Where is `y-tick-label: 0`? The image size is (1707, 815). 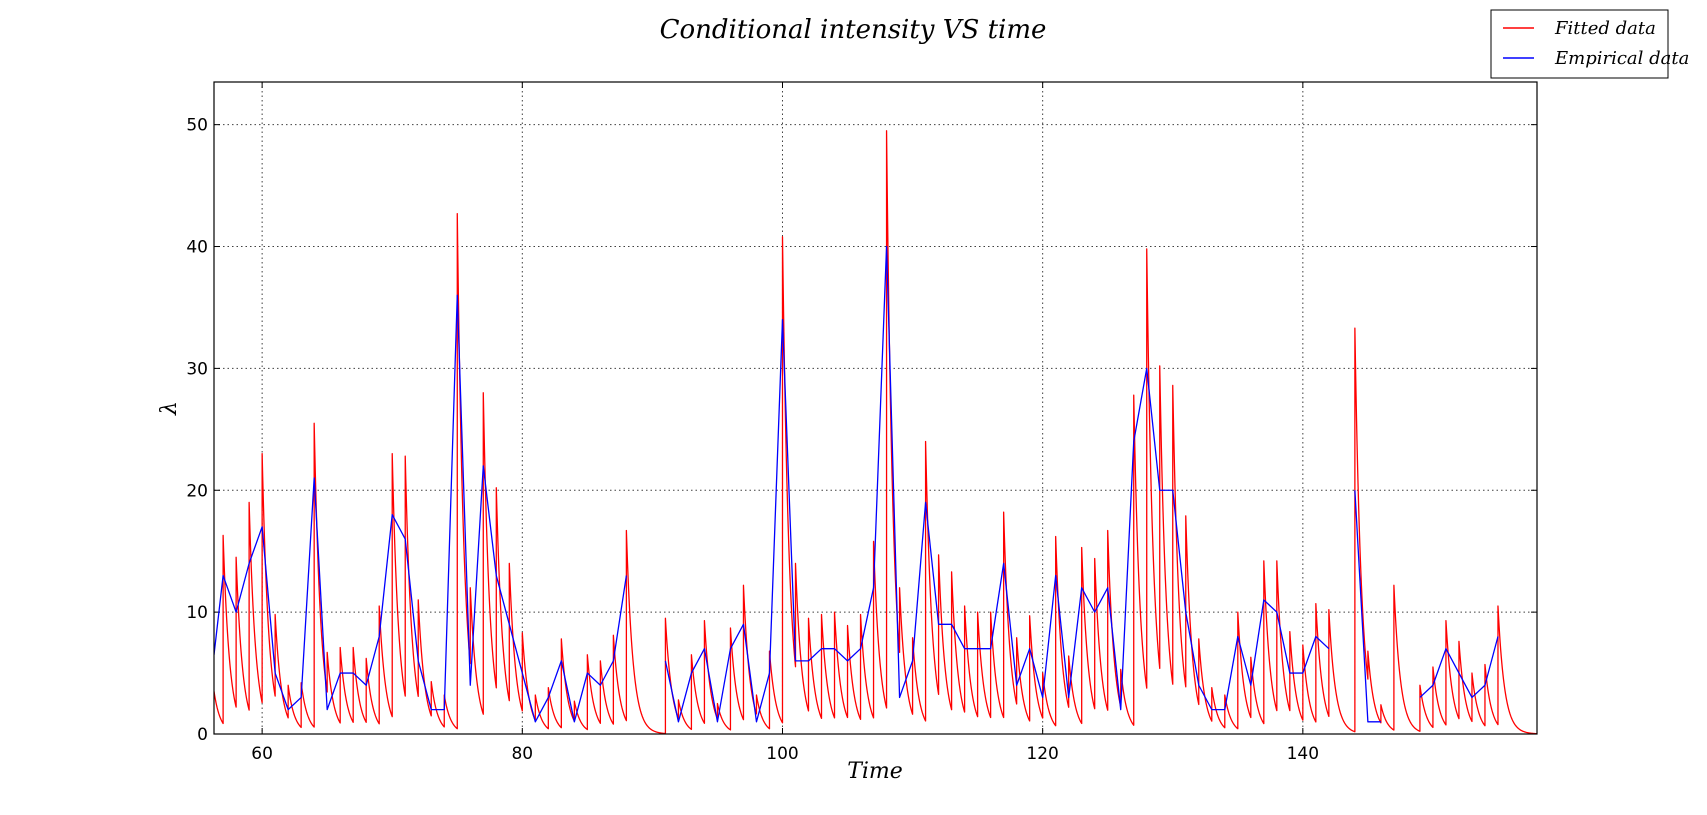
y-tick-label: 0 is located at coordinates (202, 735).